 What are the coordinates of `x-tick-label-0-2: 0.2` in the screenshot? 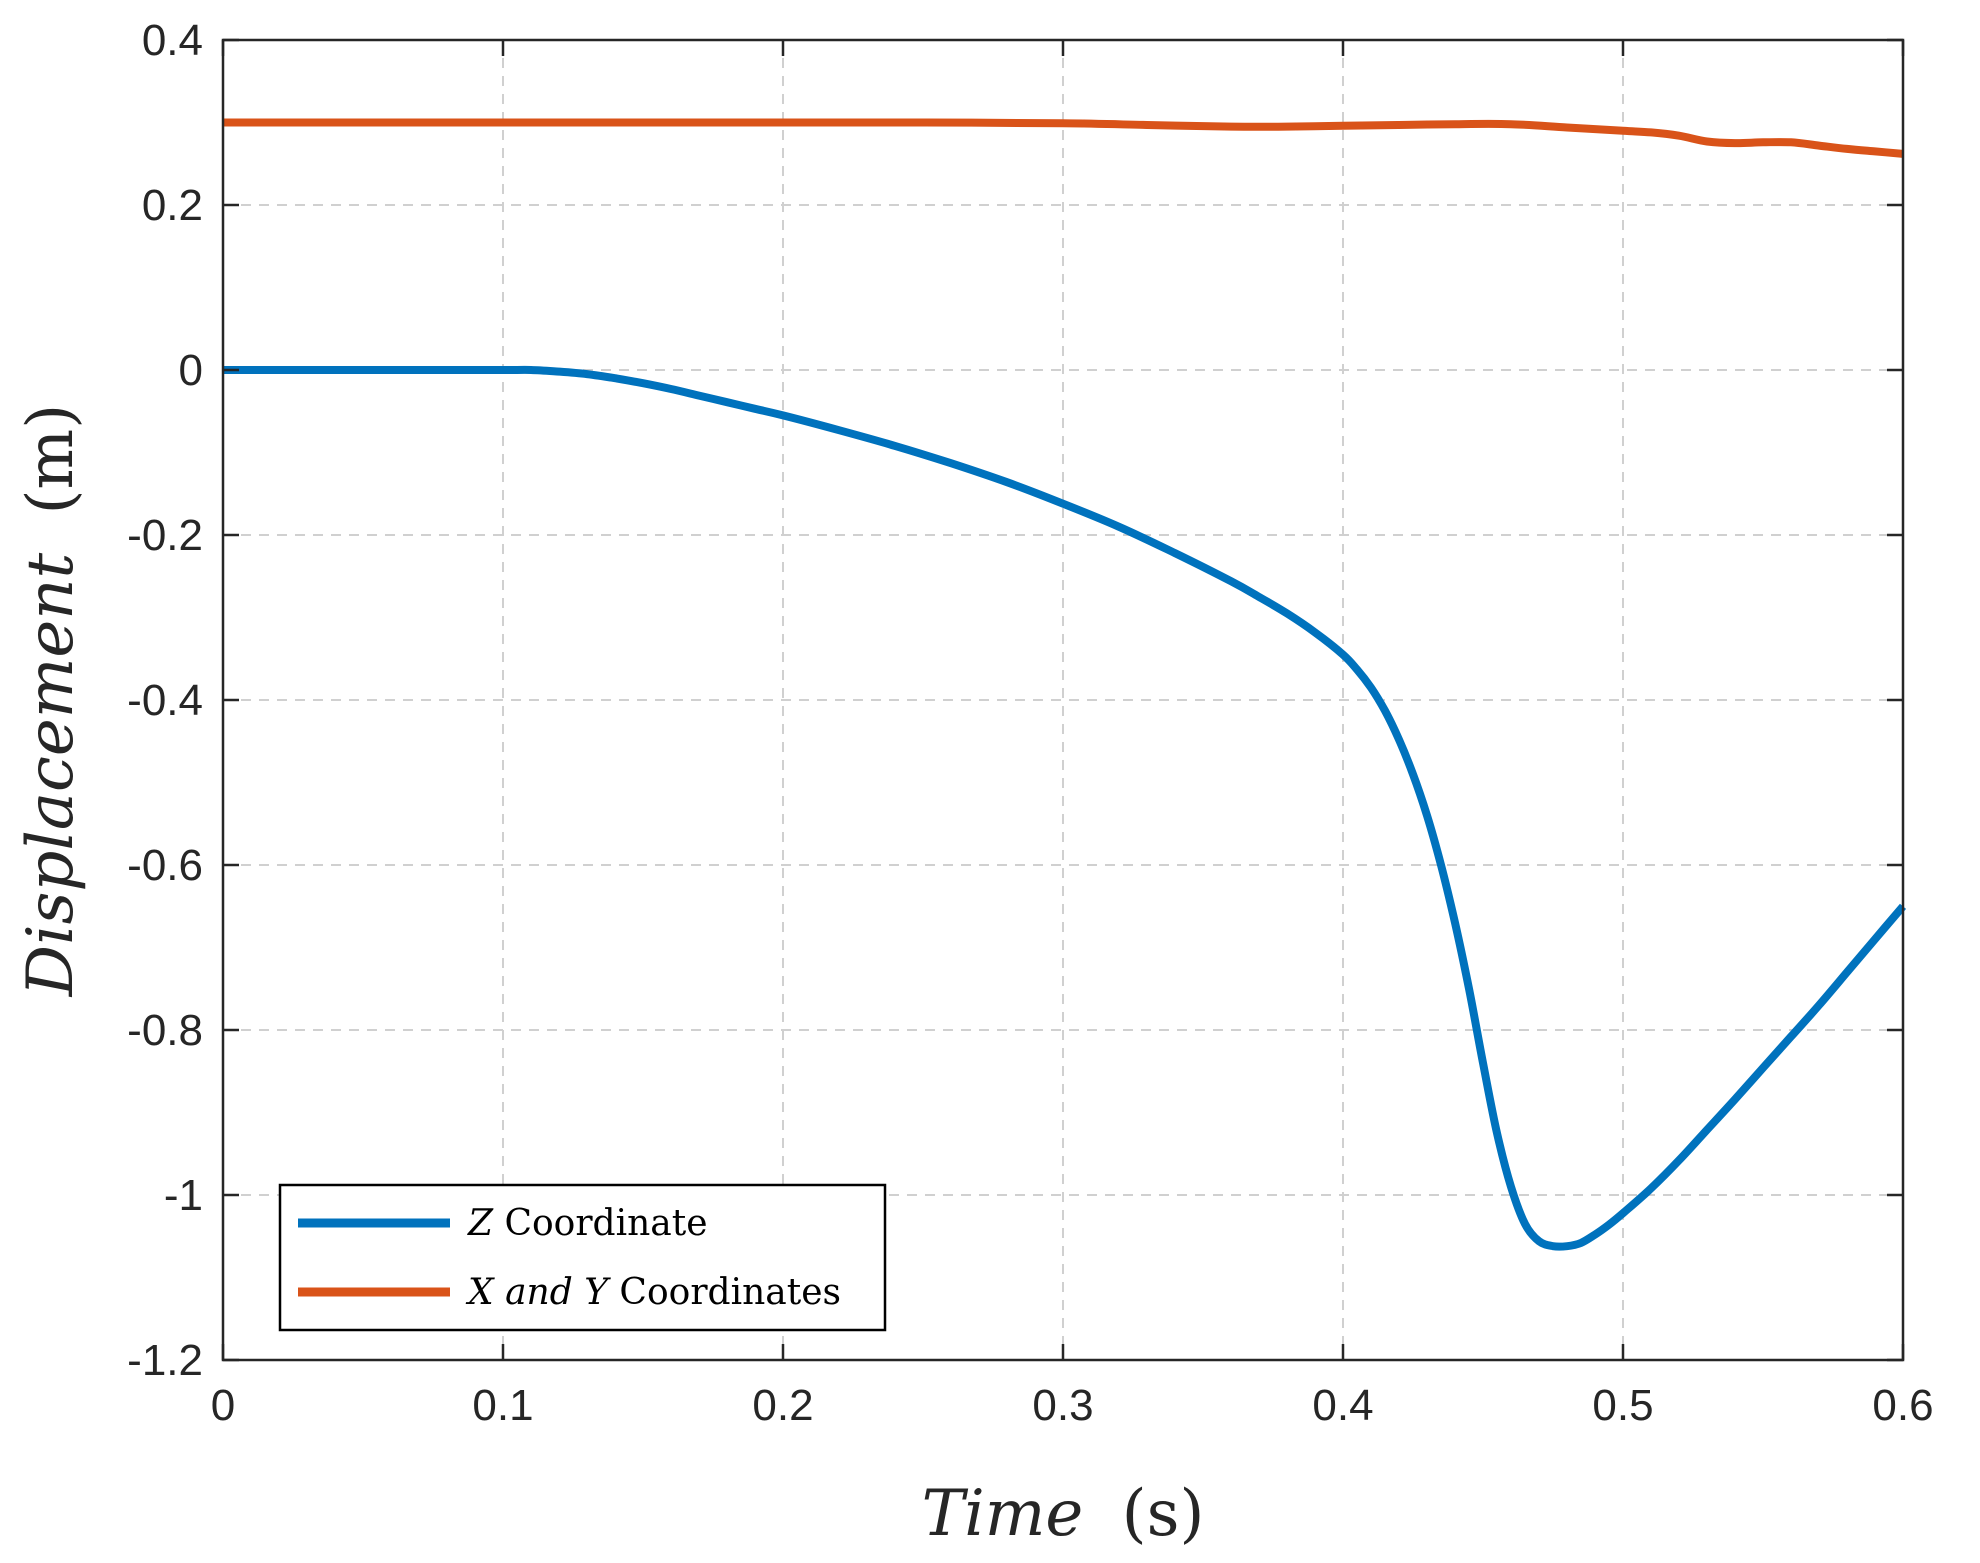 It's located at (782, 1405).